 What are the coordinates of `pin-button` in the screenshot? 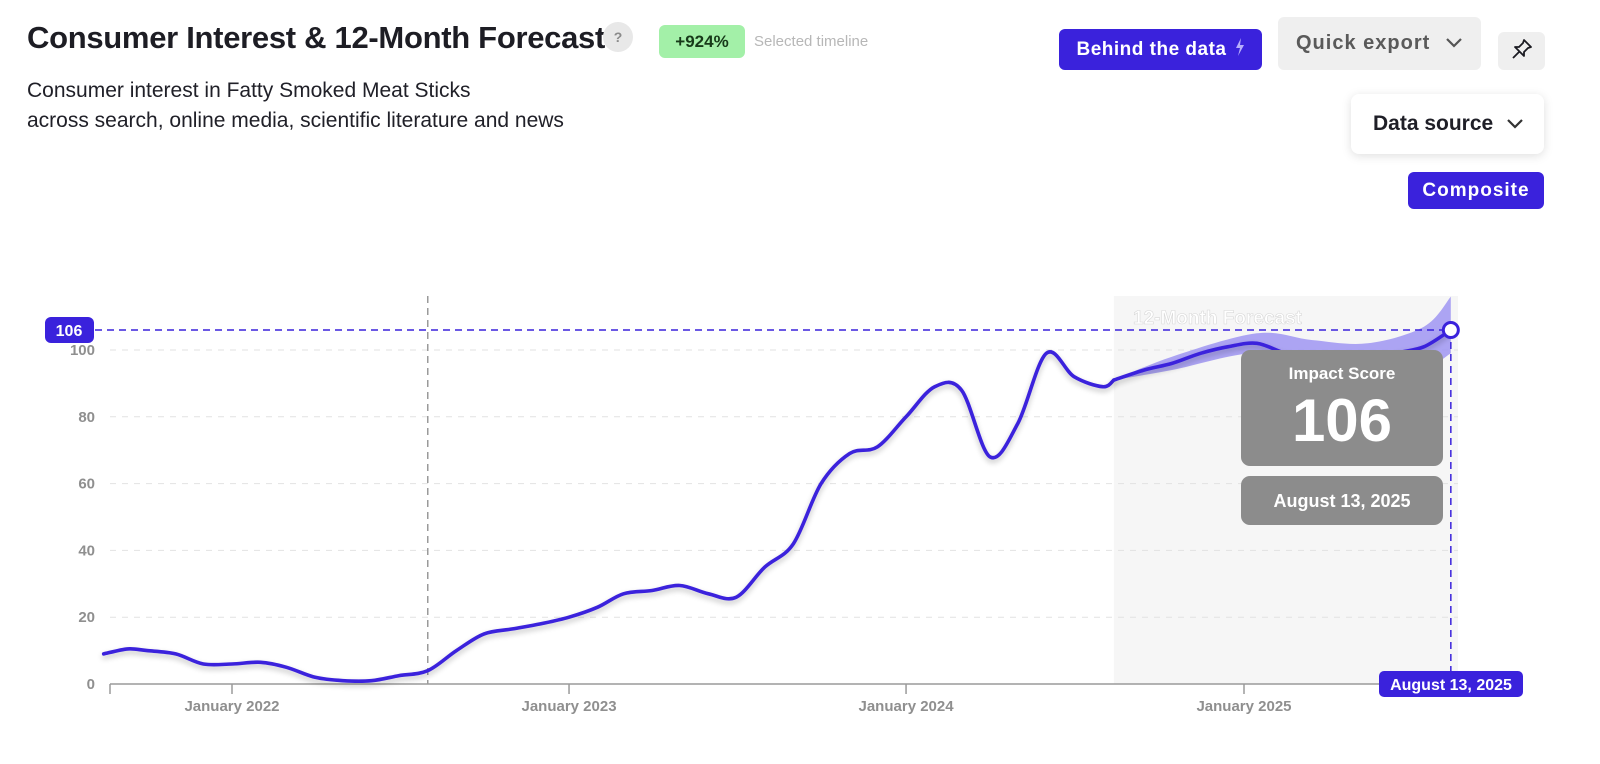 It's located at (1521, 51).